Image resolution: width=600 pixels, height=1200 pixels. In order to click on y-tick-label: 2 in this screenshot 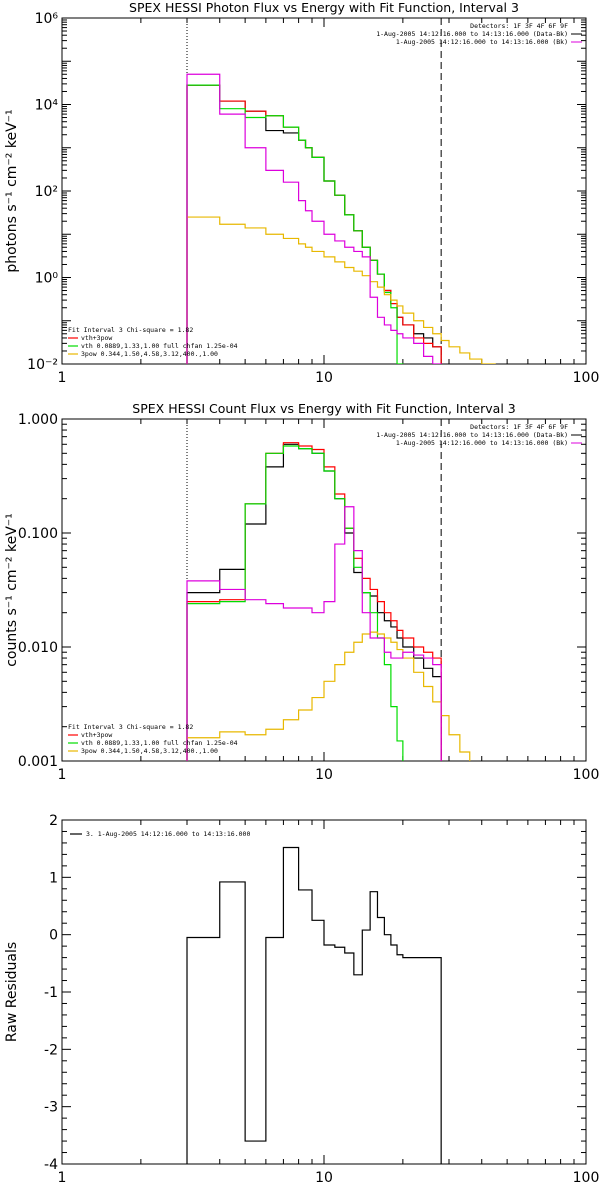, I will do `click(53, 821)`.